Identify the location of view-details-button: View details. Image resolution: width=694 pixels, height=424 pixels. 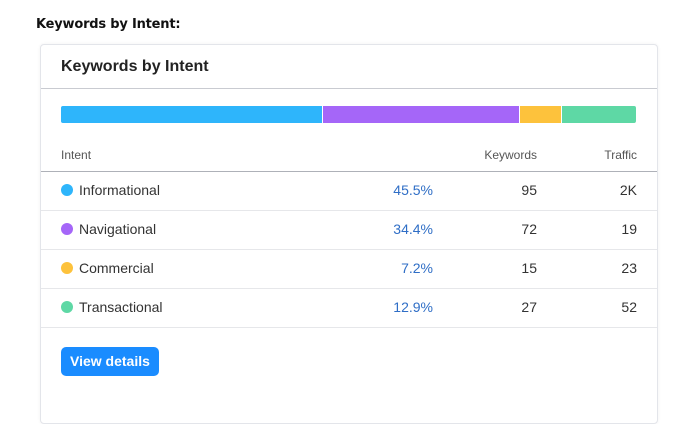
(110, 361).